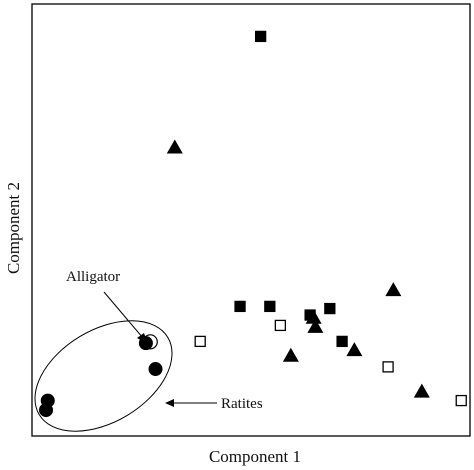 The height and width of the screenshot is (470, 474). I want to click on ratites-arrowhead, so click(169, 403).